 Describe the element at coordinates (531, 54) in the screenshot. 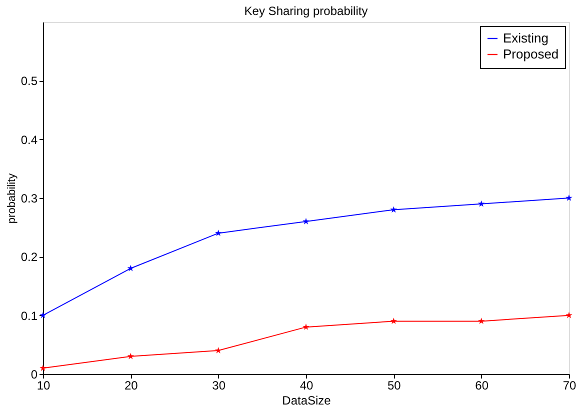

I see `legend-label: Proposed` at that location.